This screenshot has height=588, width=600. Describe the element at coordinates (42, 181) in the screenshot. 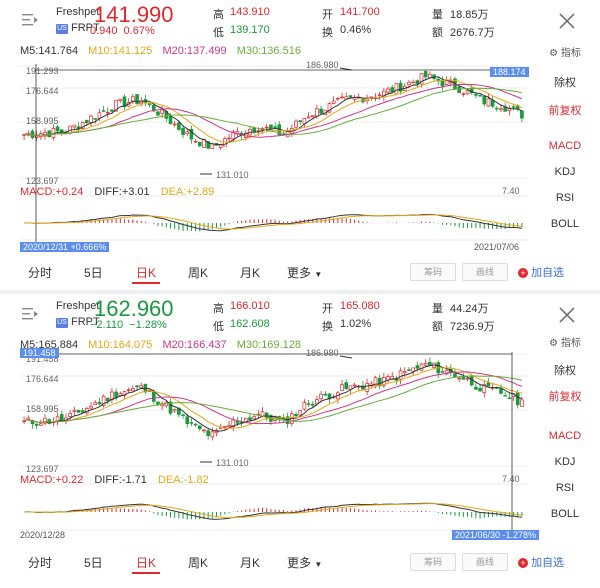

I see `price-axis-bottom: 123.697` at that location.